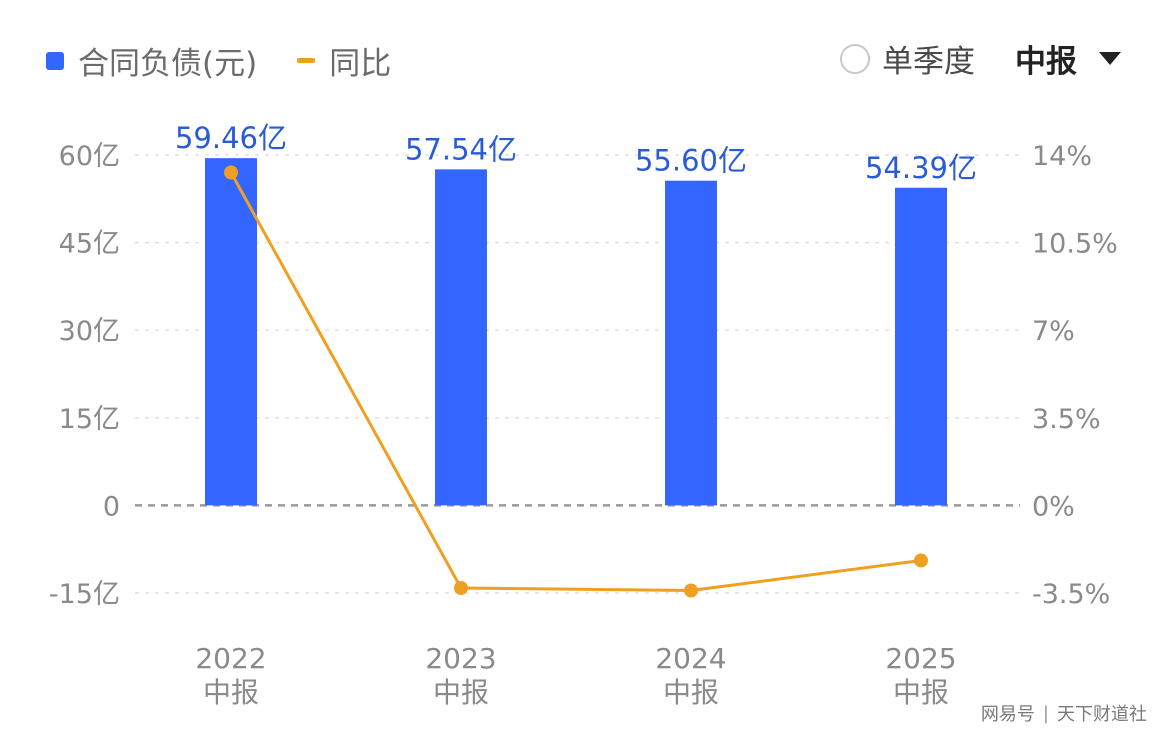 The image size is (1165, 734). I want to click on caret-down-icon, so click(1110, 58).